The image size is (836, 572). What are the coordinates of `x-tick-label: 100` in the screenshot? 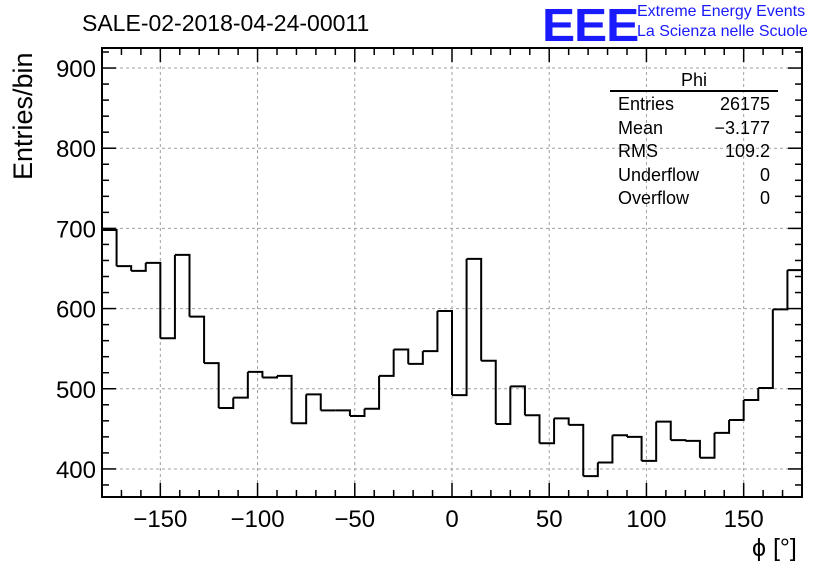 It's located at (646, 519).